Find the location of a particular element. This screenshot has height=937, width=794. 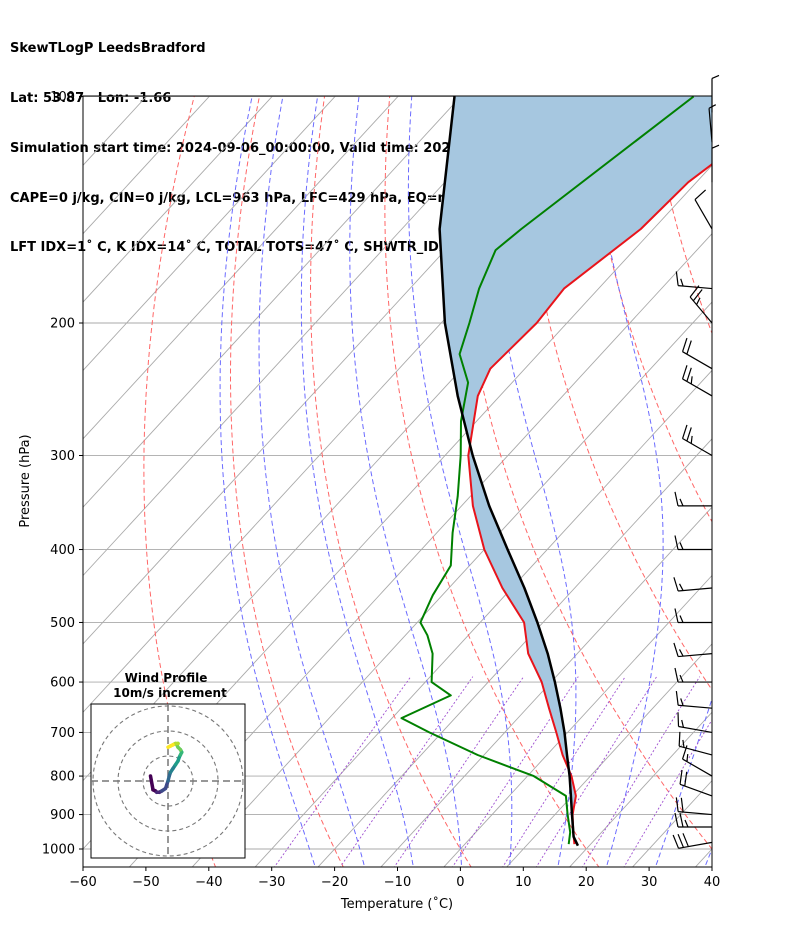

x-tick-label: 10 is located at coordinates (523, 882).